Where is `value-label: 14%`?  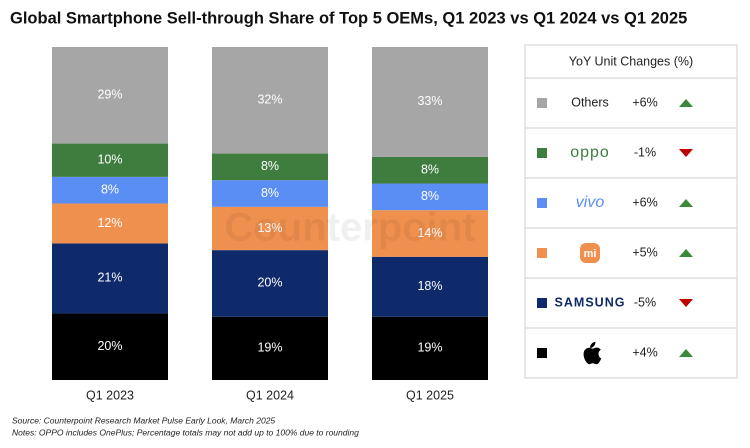 value-label: 14% is located at coordinates (429, 233).